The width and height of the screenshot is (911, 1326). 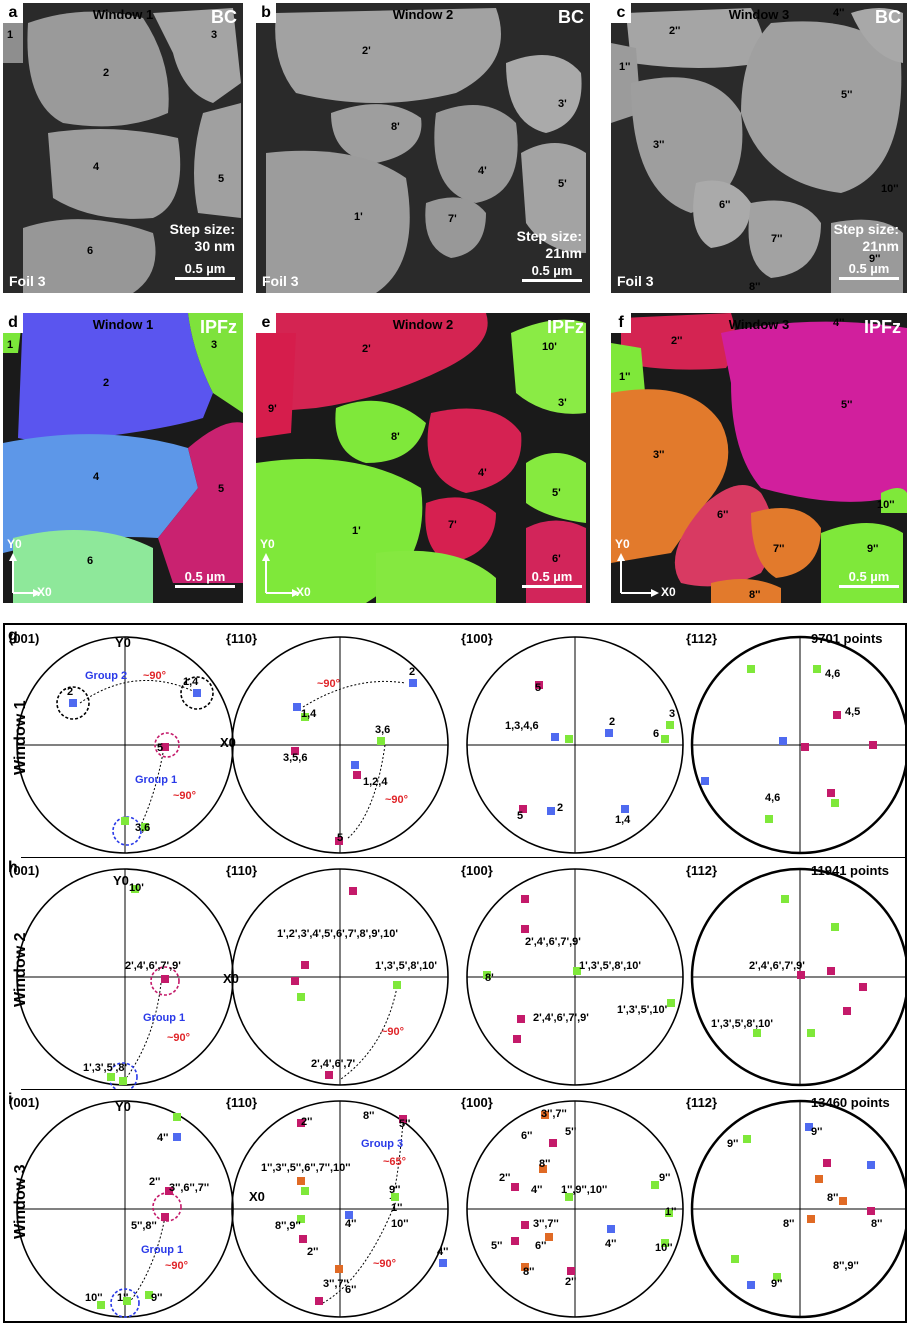 What do you see at coordinates (847, 95) in the screenshot?
I see `grain-label: 5''` at bounding box center [847, 95].